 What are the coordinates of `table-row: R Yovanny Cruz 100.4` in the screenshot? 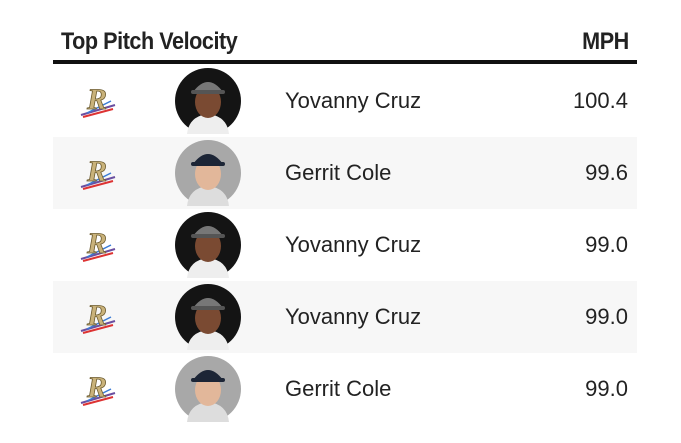 It's located at (345, 101).